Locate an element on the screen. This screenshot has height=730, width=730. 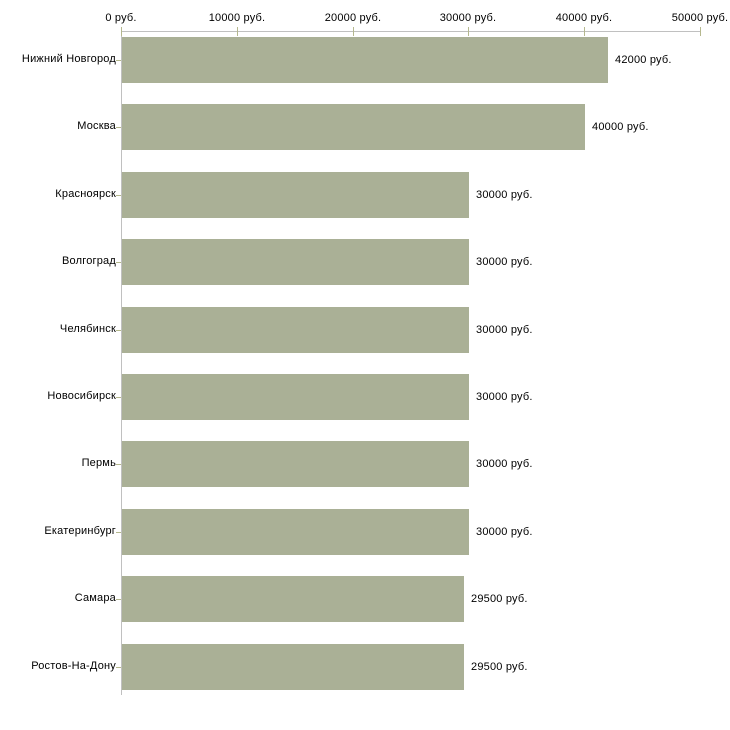
category-label: Волгоград is located at coordinates (89, 261).